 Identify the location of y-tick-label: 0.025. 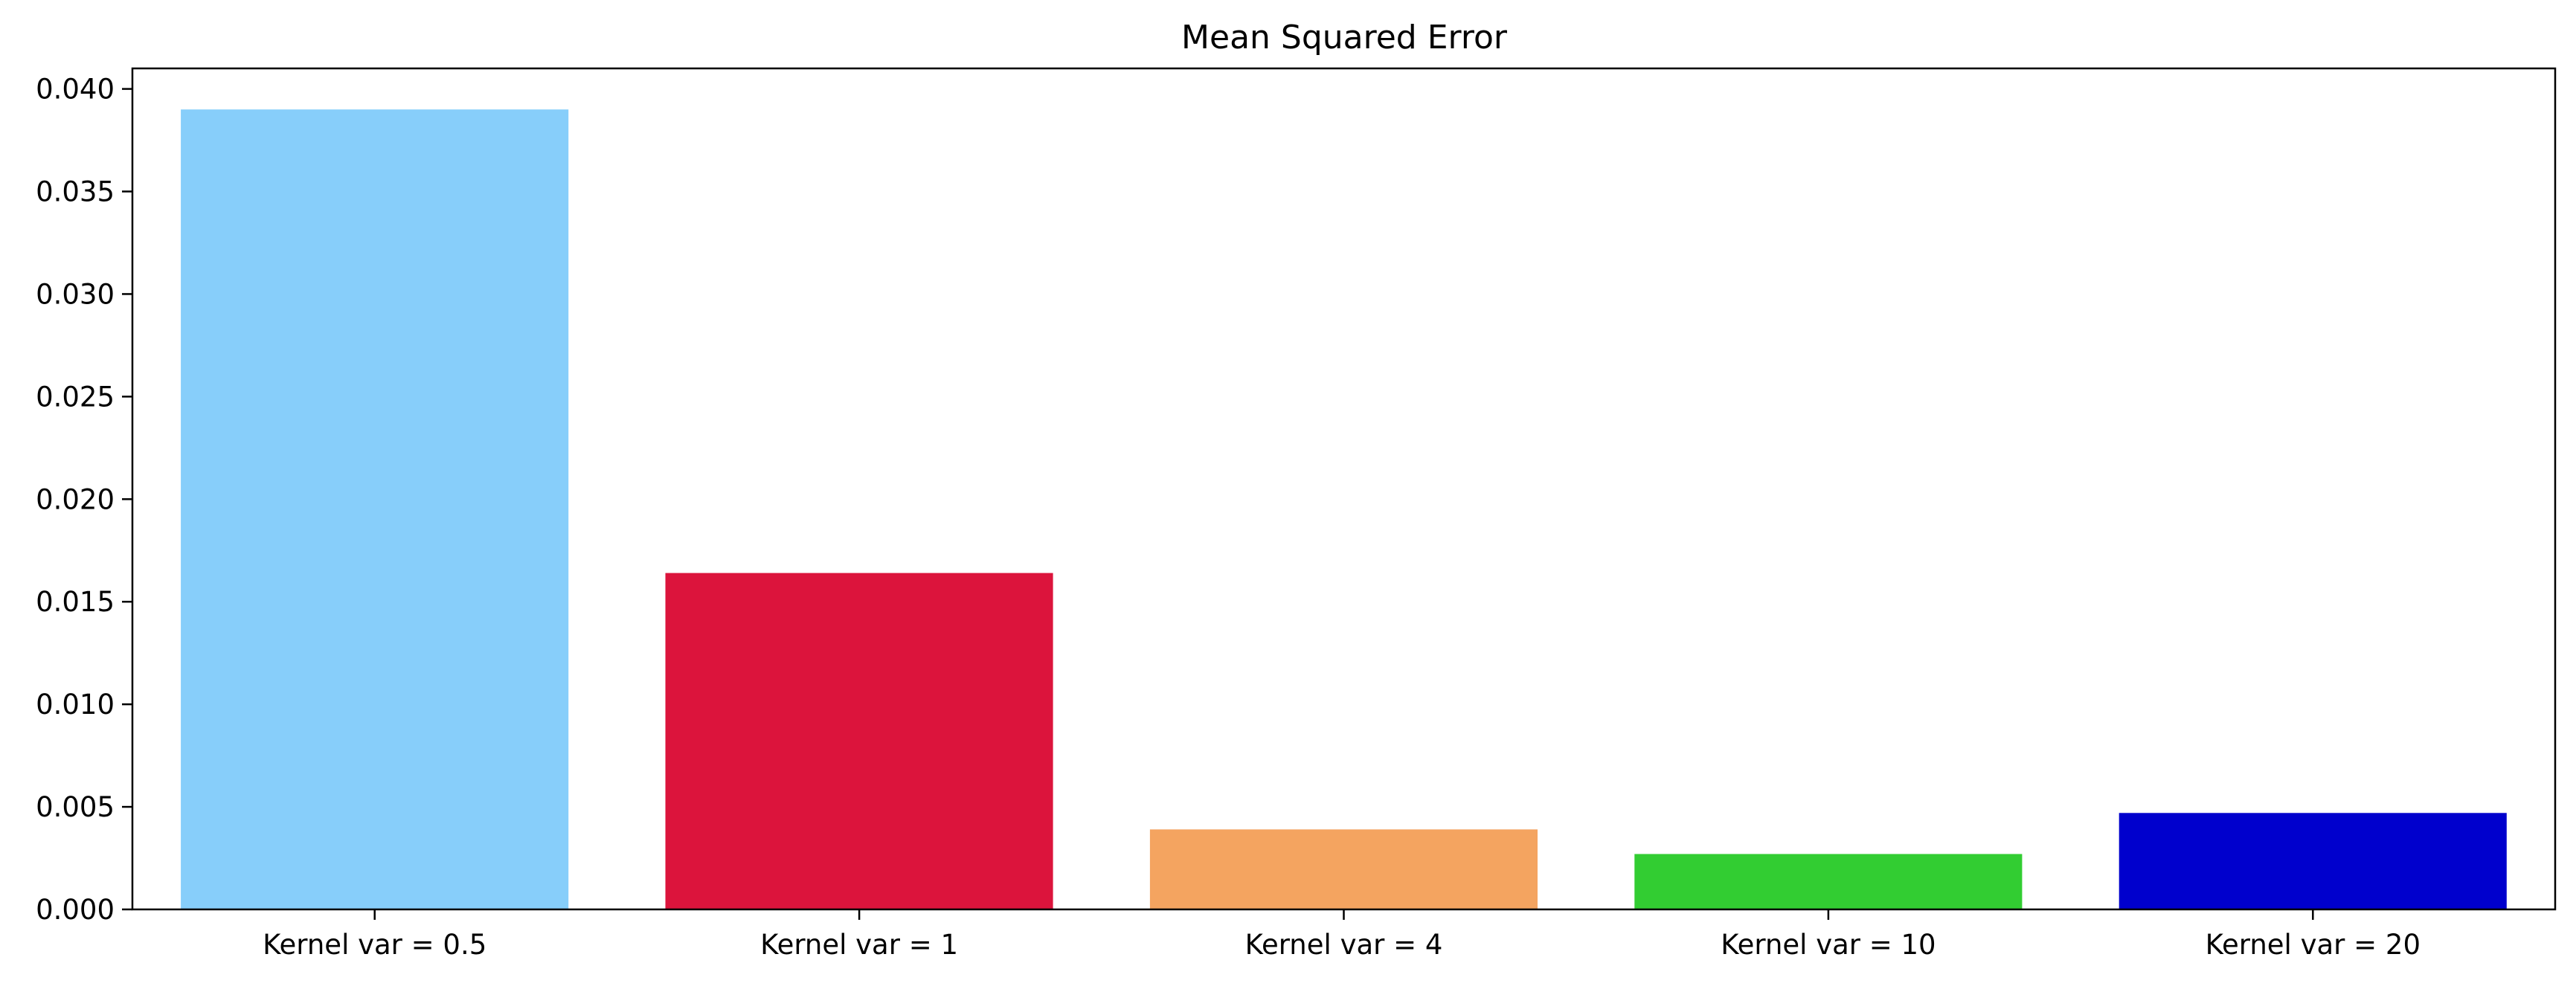
(75, 397).